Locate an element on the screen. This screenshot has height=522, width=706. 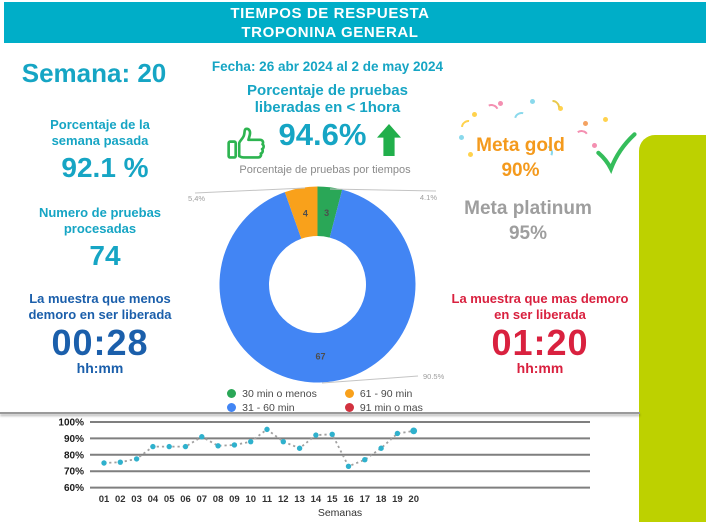
x-axis-tick-label: 02 is located at coordinates (120, 499).